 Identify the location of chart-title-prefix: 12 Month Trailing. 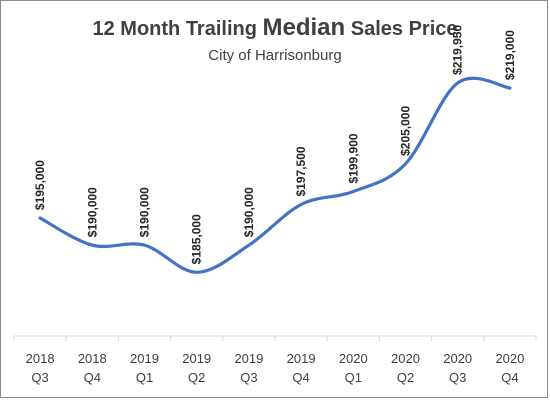
(177, 29).